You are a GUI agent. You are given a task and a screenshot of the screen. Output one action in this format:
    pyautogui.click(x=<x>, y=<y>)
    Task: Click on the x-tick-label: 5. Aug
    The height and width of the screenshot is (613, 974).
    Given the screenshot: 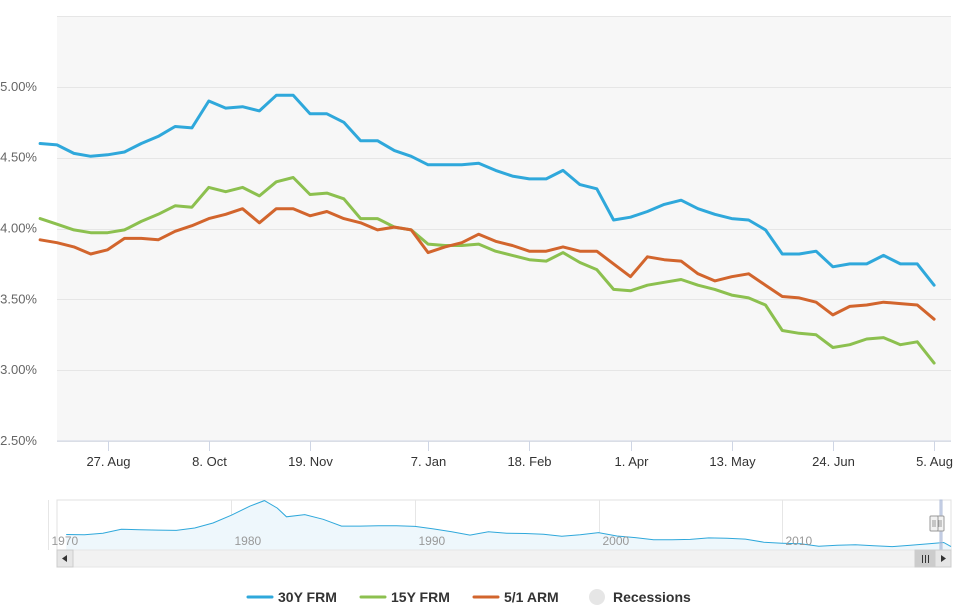 What is the action you would take?
    pyautogui.click(x=934, y=461)
    